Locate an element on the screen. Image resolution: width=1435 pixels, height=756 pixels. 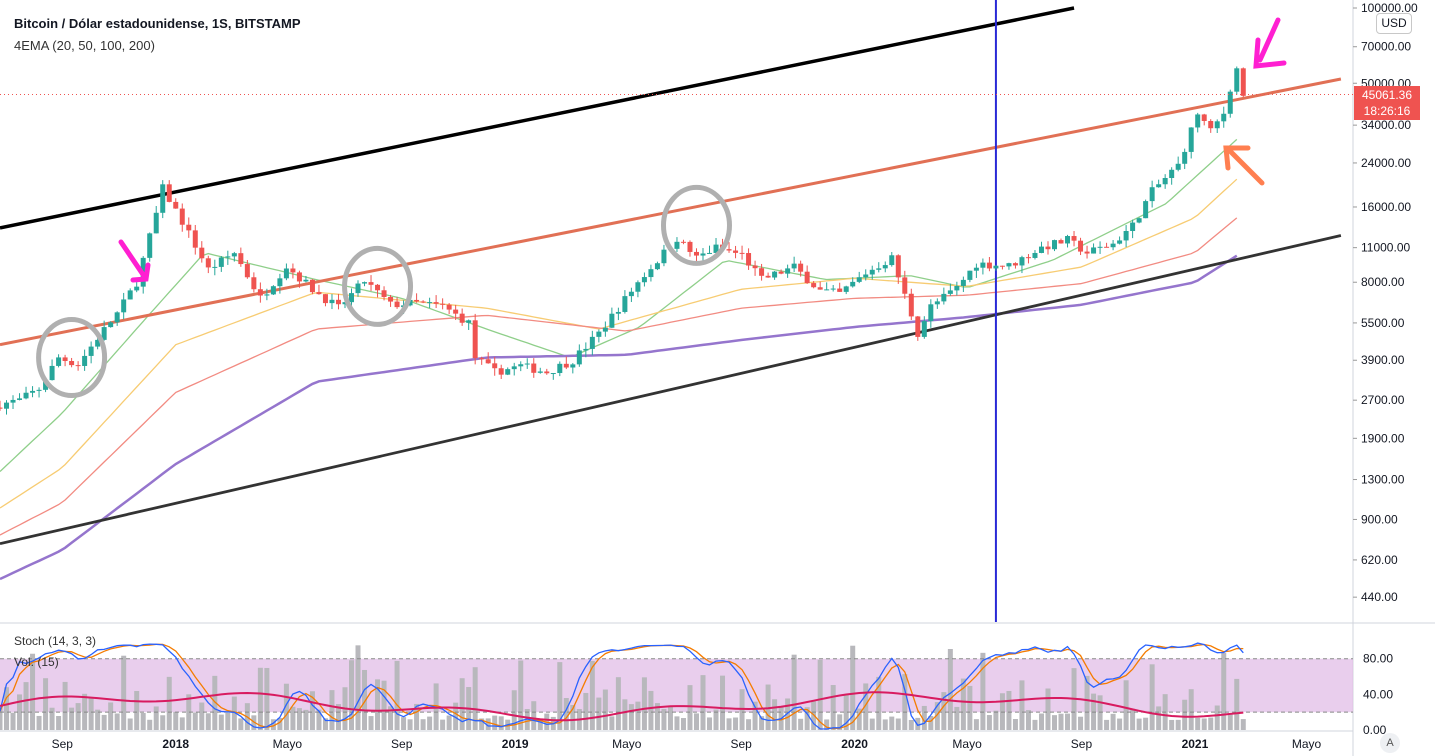
auto-scale-button: A is located at coordinates (1390, 743).